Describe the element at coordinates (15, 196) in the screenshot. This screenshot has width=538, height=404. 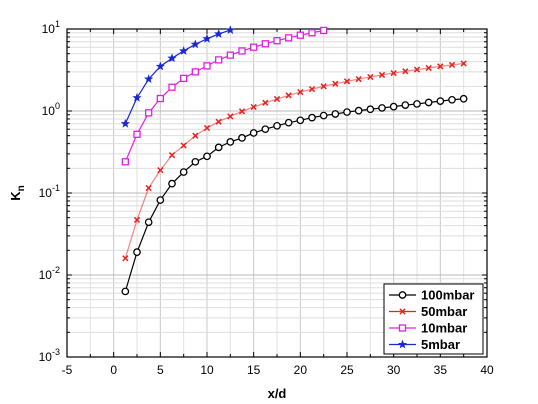
I see `y-axis-title-main: K` at that location.